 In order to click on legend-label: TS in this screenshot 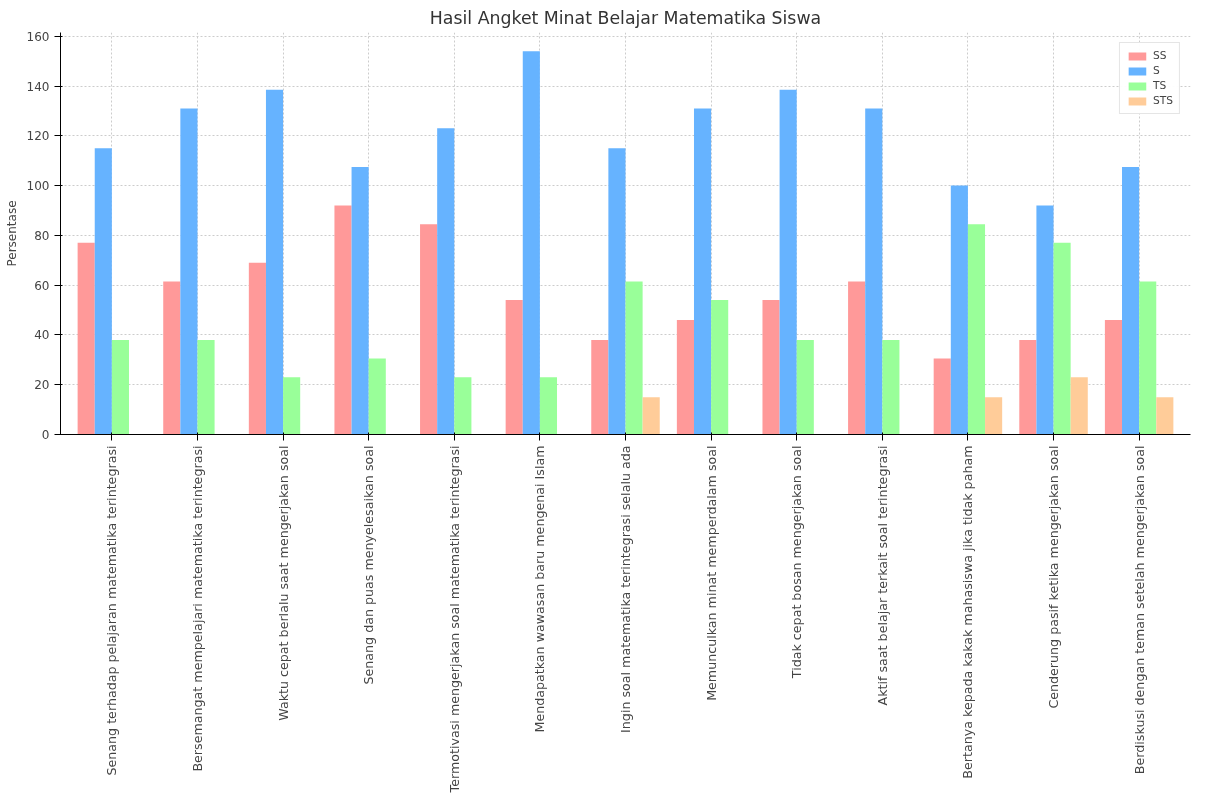, I will do `click(1160, 85)`.